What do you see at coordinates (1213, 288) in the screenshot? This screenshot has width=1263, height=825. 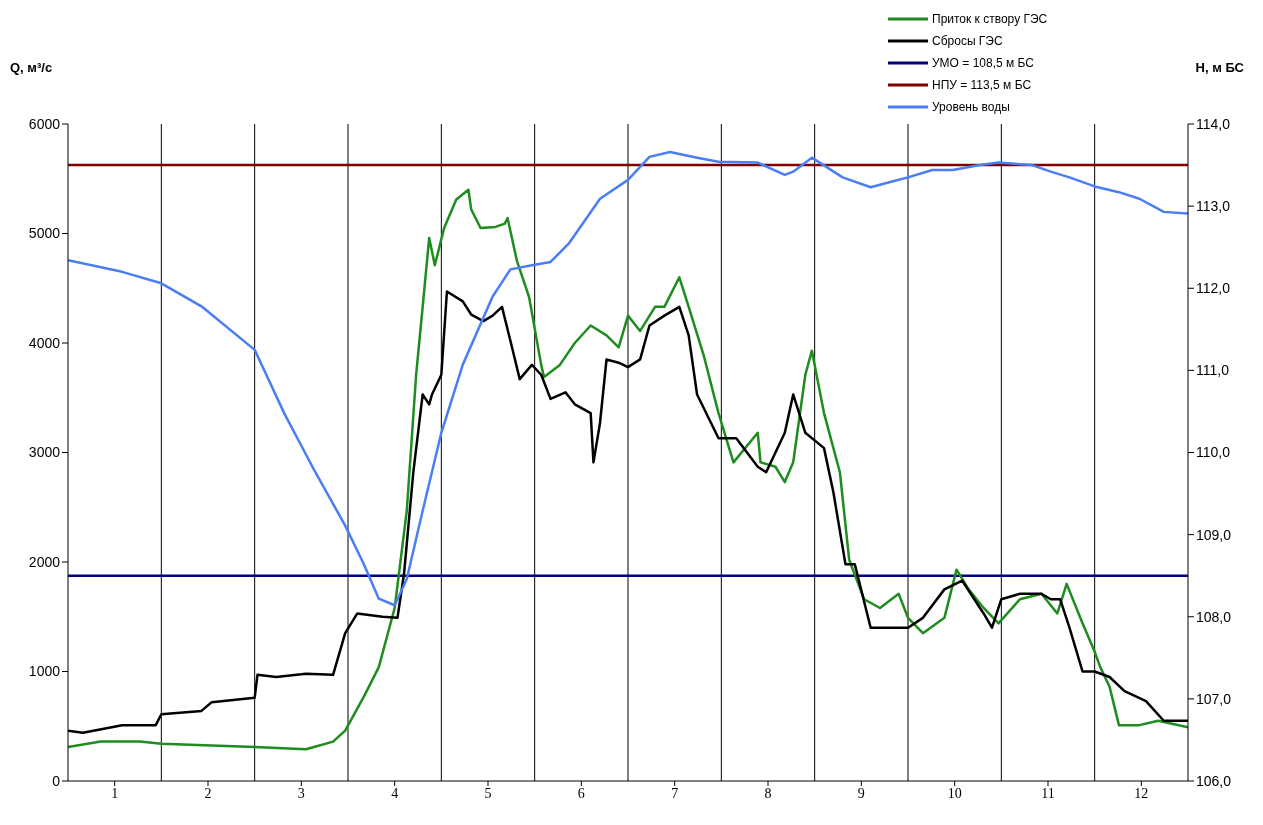 I see `y2-tick-label: 112,0` at bounding box center [1213, 288].